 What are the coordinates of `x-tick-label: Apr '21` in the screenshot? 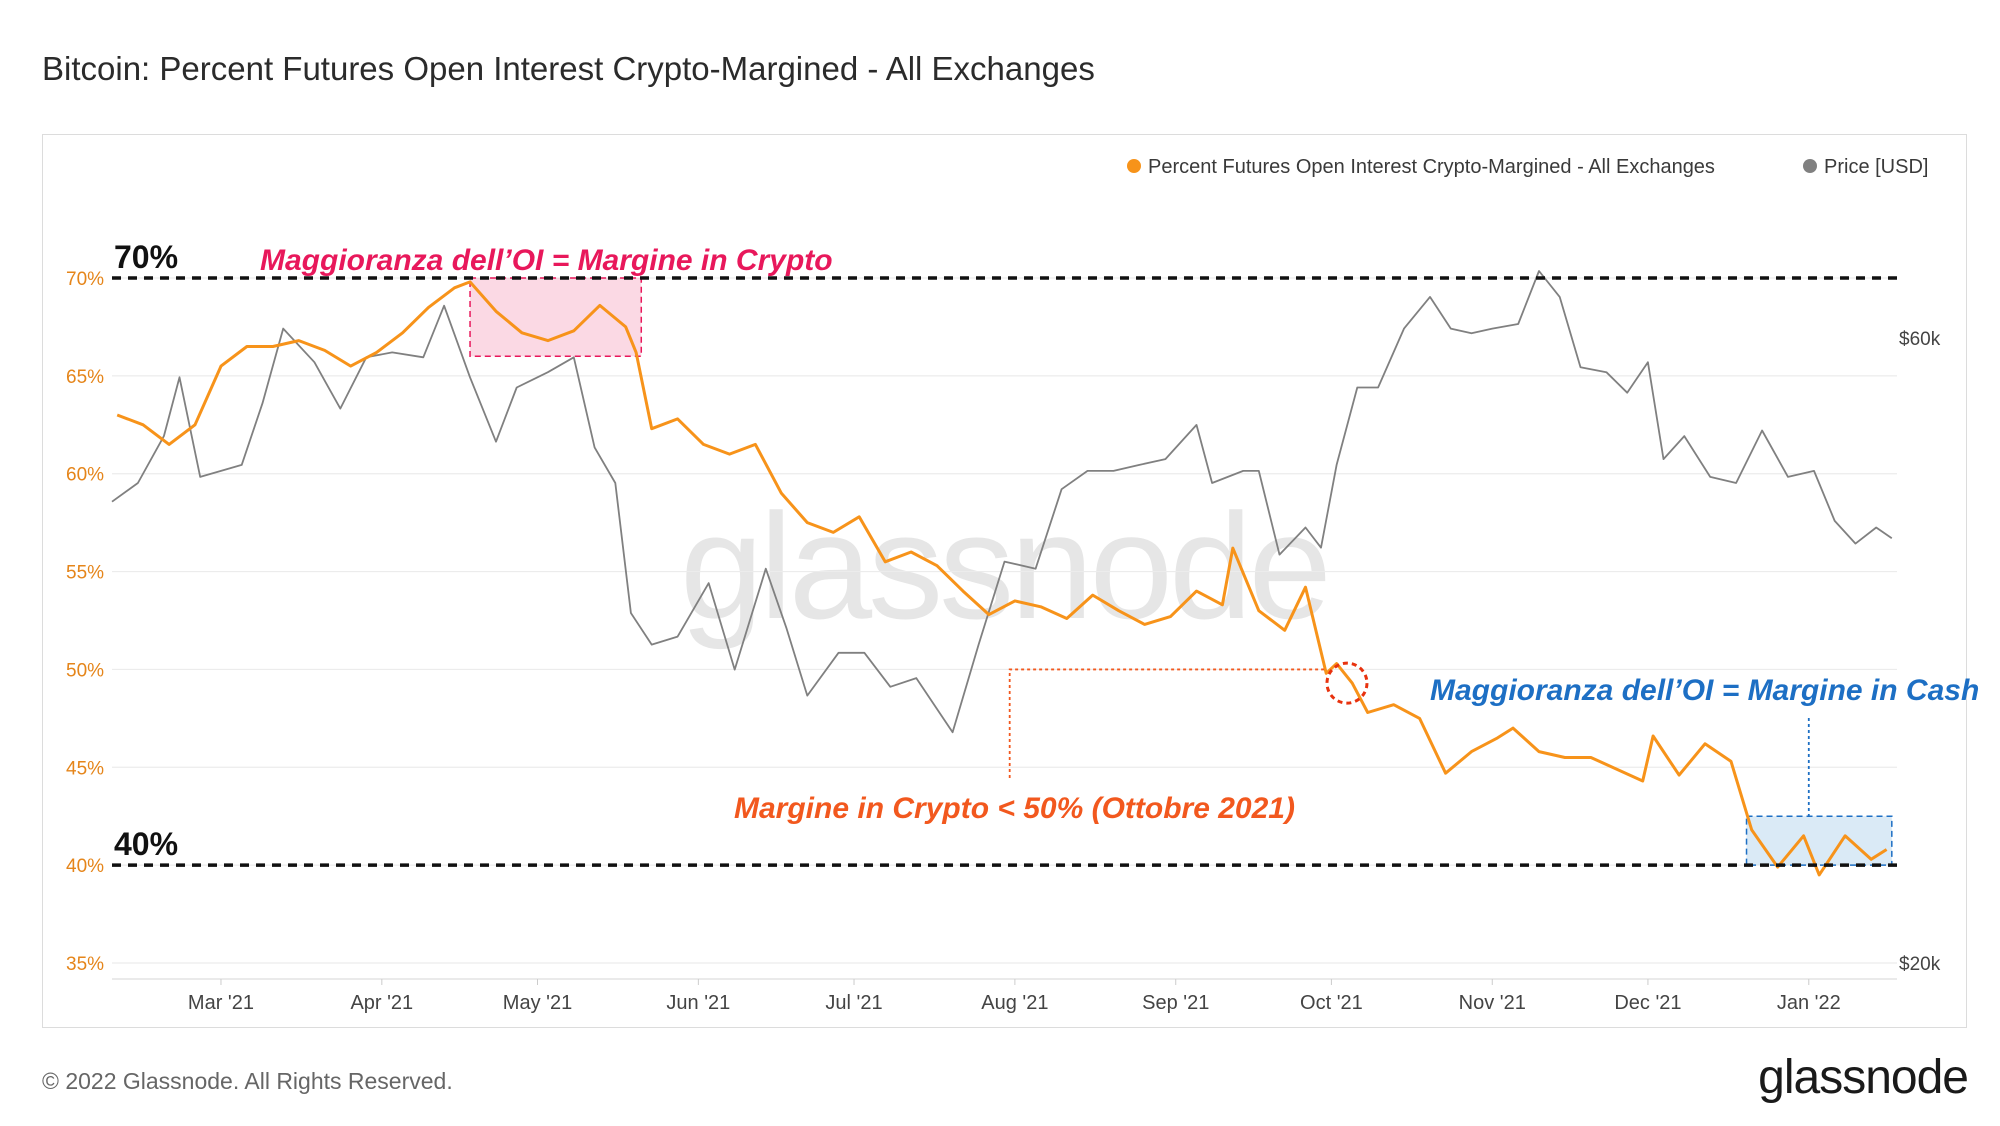 It's located at (381, 1003).